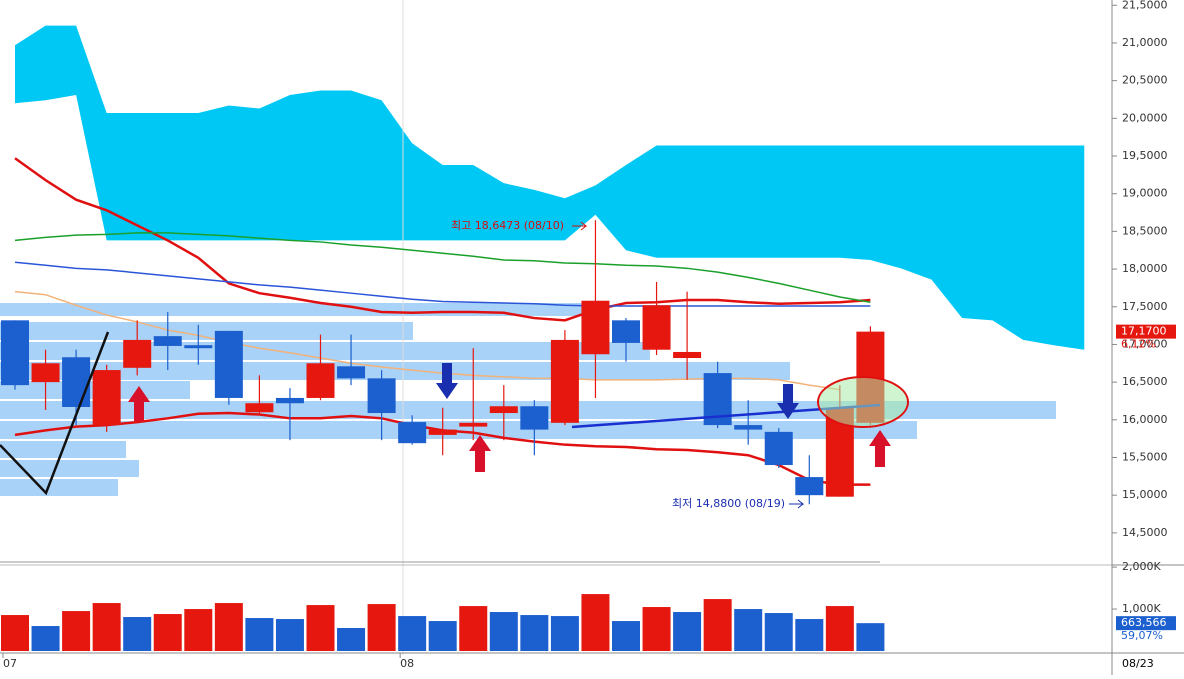 The image size is (1184, 679). What do you see at coordinates (1145, 155) in the screenshot?
I see `y-tick-label: 19,5000` at bounding box center [1145, 155].